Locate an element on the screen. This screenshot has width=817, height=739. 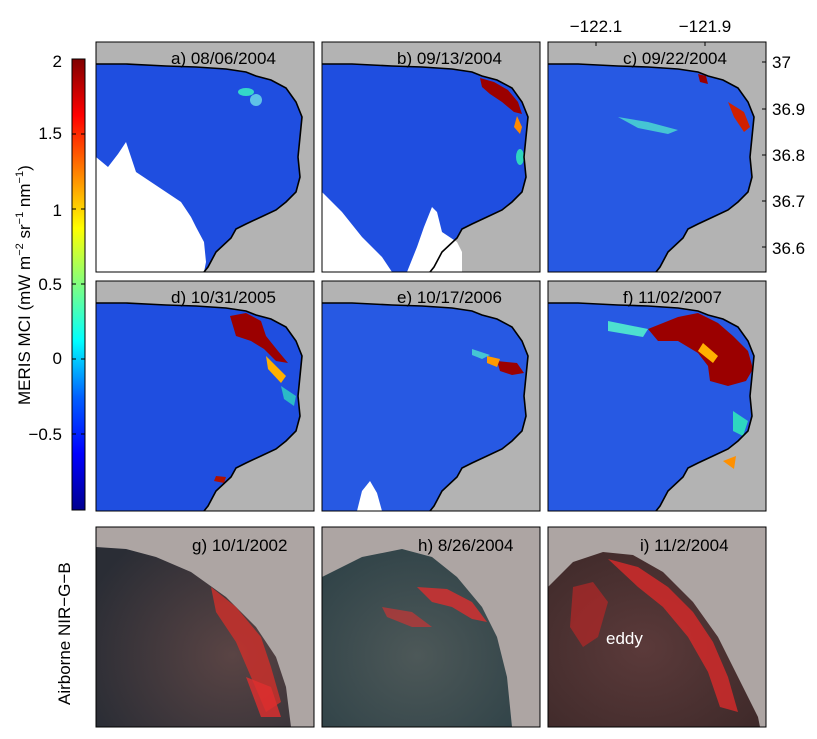
lat-tick-label: 36.9 is located at coordinates (788, 109).